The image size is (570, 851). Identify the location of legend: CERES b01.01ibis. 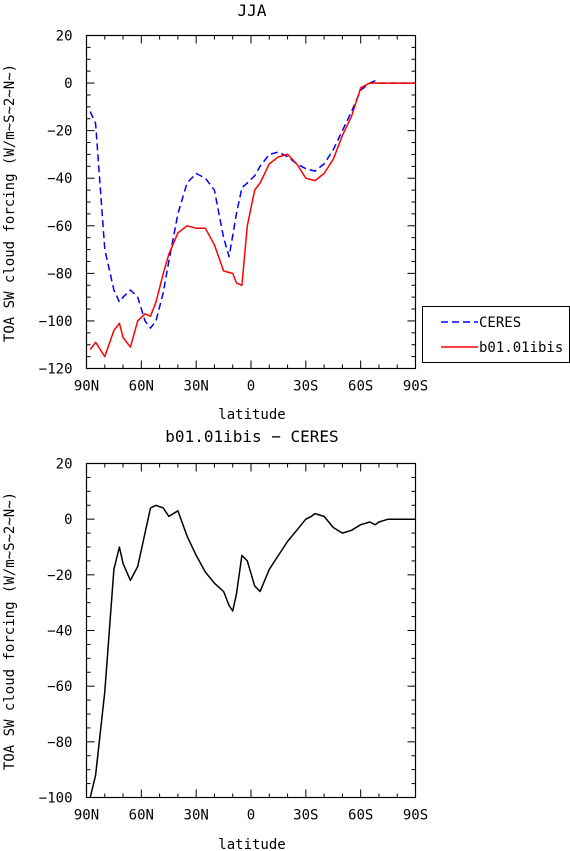
(496, 334).